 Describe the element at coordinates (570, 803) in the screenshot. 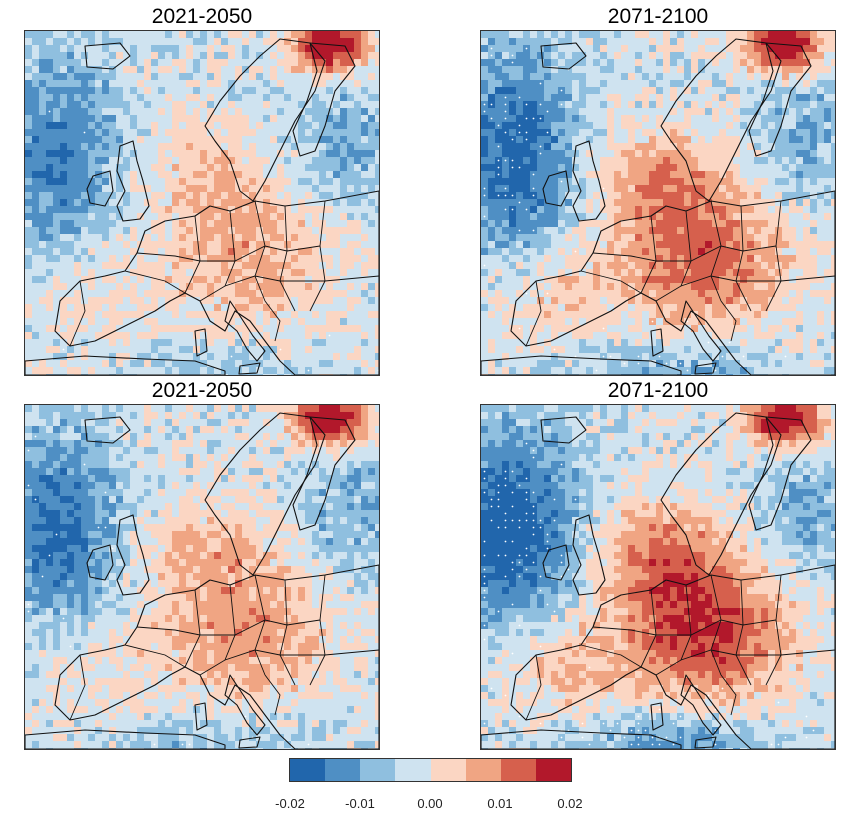

I see `colorbar-tick-label: 0.02` at that location.